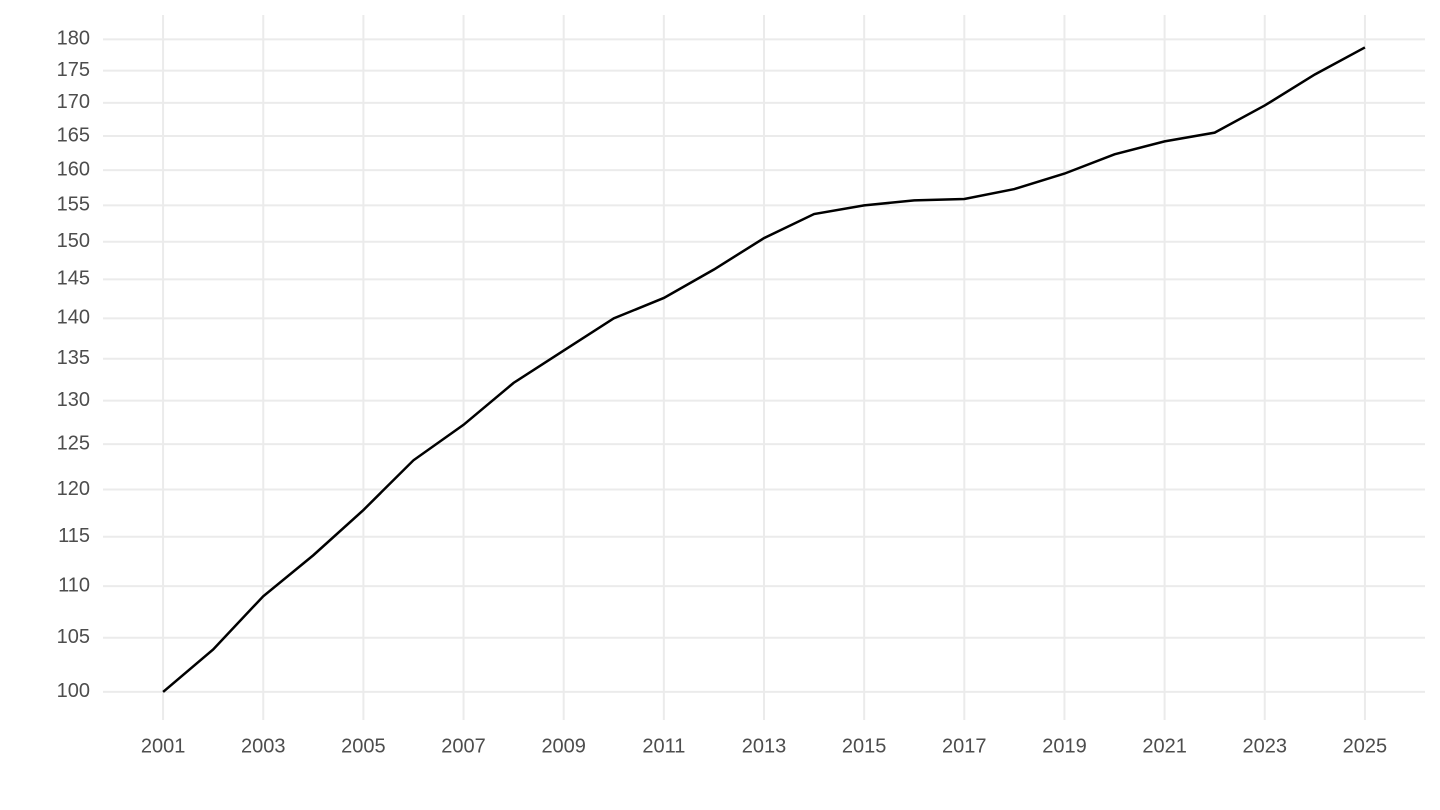  What do you see at coordinates (73, 135) in the screenshot?
I see `y-tick-label: 165` at bounding box center [73, 135].